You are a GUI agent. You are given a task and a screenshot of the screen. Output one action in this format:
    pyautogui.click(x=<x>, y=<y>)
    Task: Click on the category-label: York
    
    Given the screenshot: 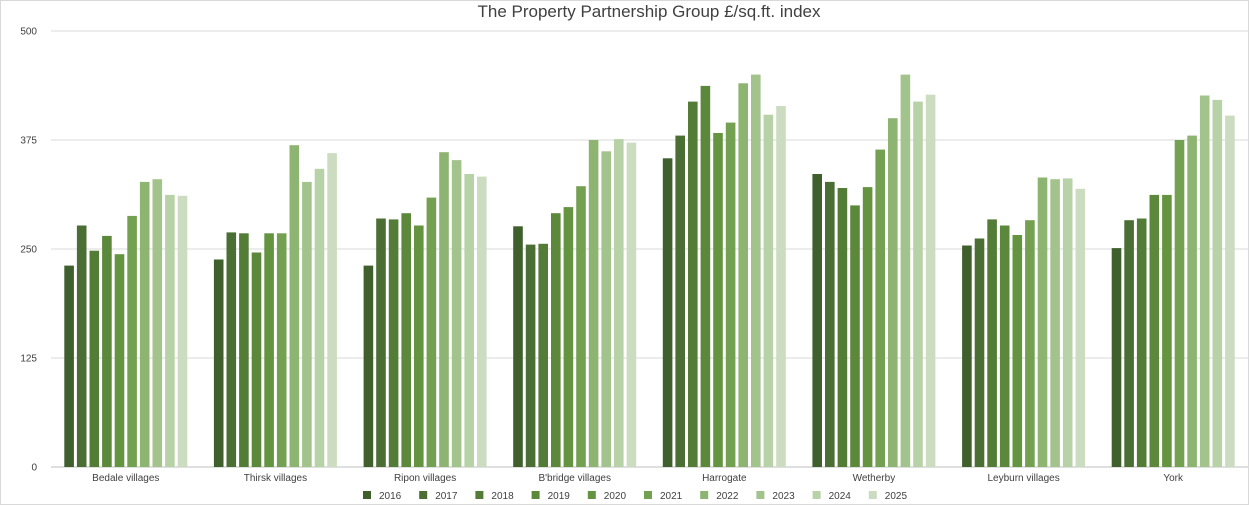 What is the action you would take?
    pyautogui.click(x=1173, y=478)
    